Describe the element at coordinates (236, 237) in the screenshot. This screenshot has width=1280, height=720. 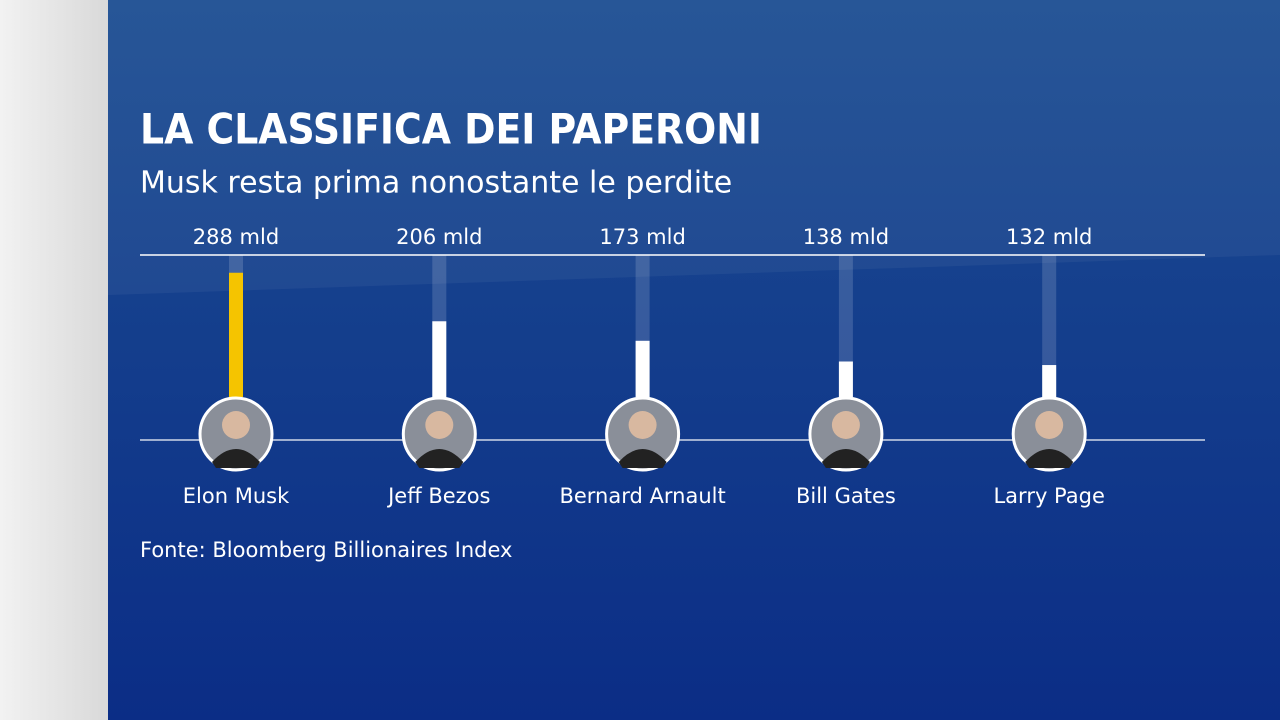
I see `value-label: 288 mld` at that location.